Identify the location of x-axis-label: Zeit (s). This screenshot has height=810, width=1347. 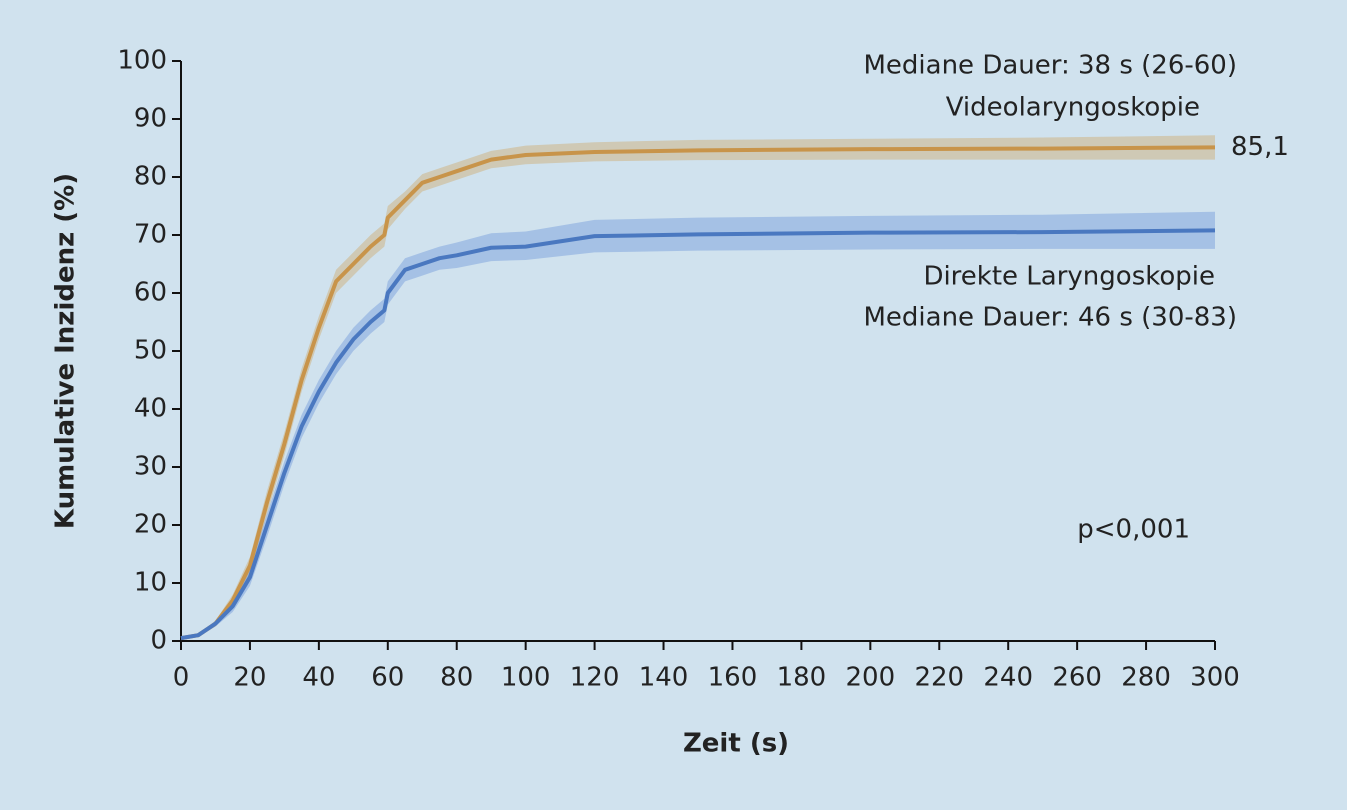
(736, 744).